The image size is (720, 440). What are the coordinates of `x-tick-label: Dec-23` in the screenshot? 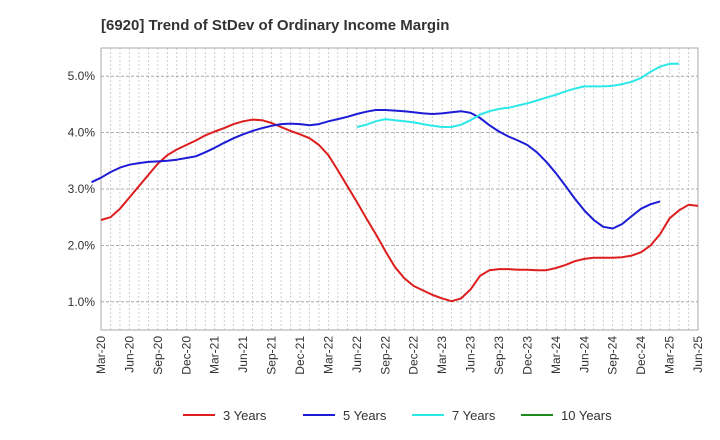 It's located at (527, 355).